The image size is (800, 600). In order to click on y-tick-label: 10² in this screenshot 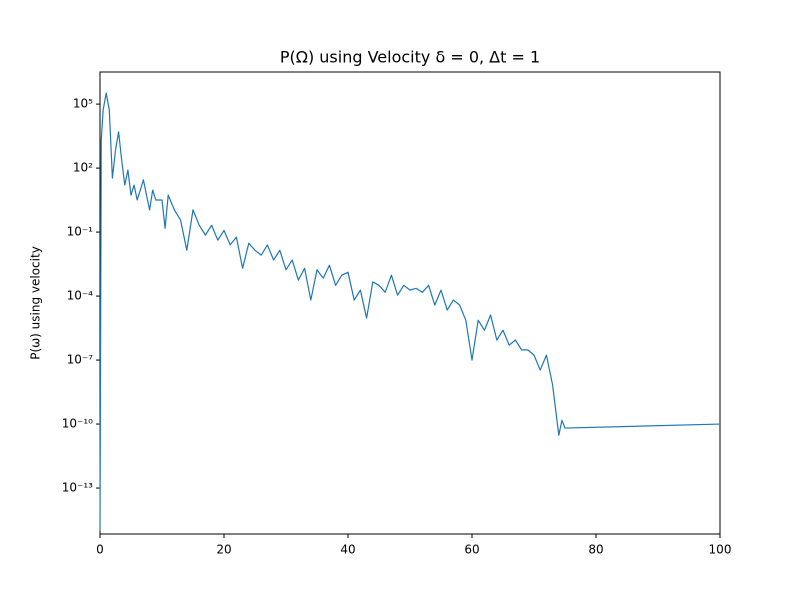, I will do `click(83, 168)`.